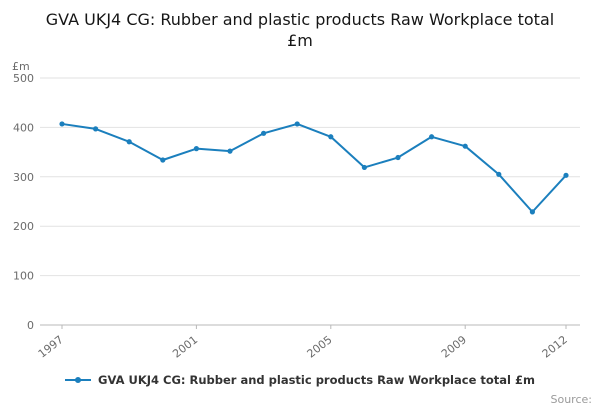 The height and width of the screenshot is (410, 600). What do you see at coordinates (23, 226) in the screenshot?
I see `y-tick-label: 200` at bounding box center [23, 226].